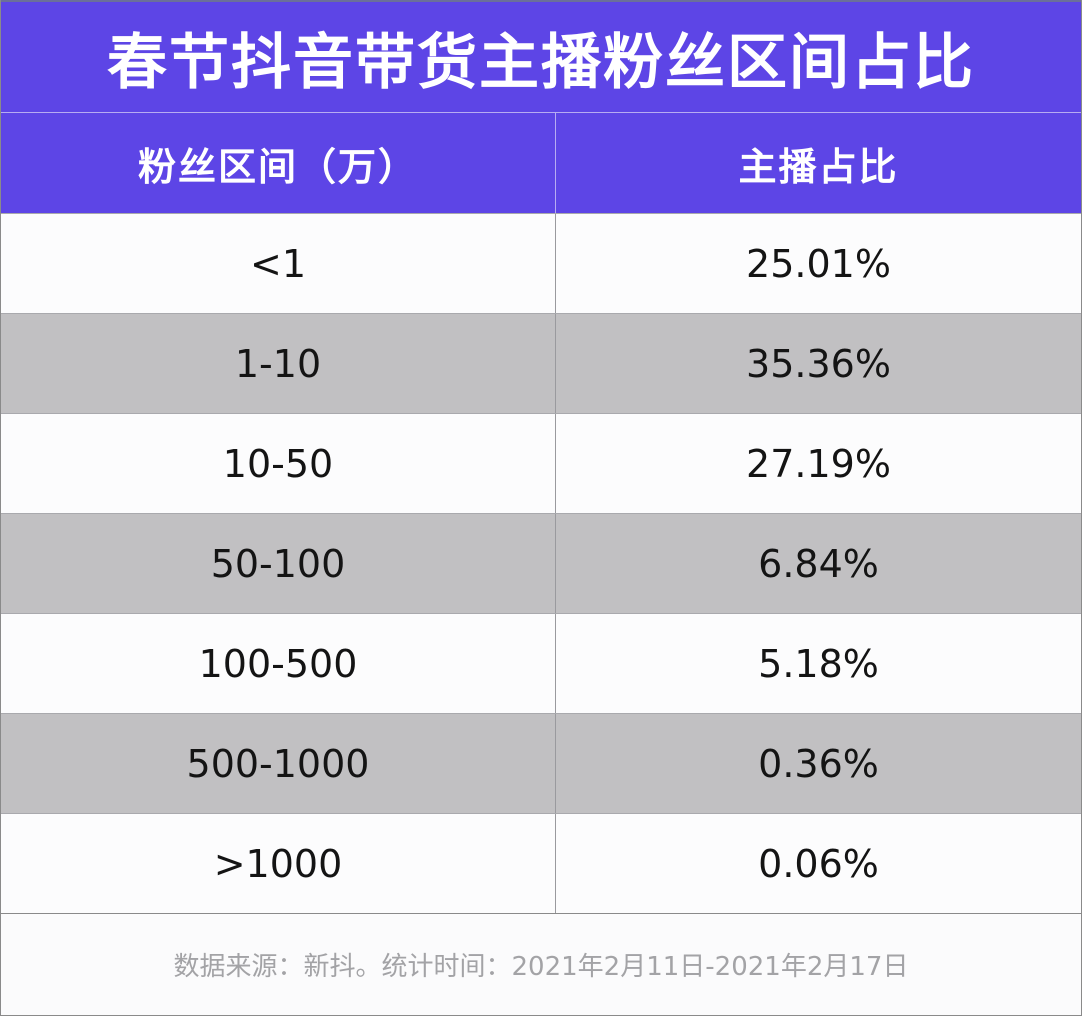 Image resolution: width=1082 pixels, height=1016 pixels. I want to click on table-row: 100-500 5.18%, so click(541, 663).